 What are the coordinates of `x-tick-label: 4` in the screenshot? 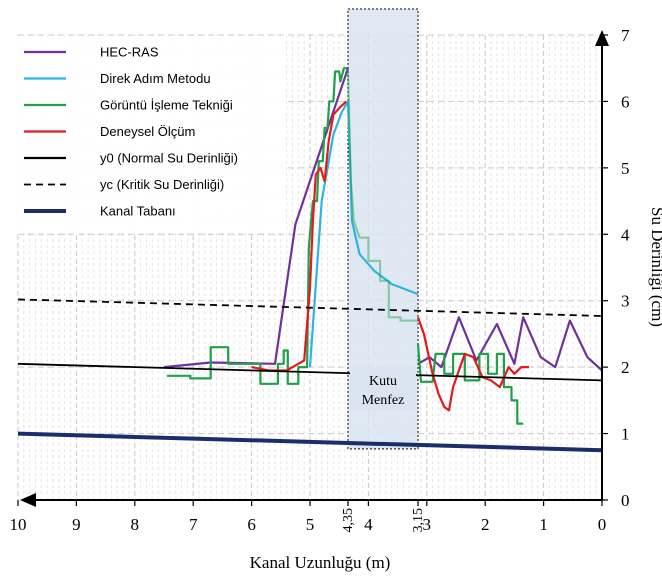 It's located at (368, 524).